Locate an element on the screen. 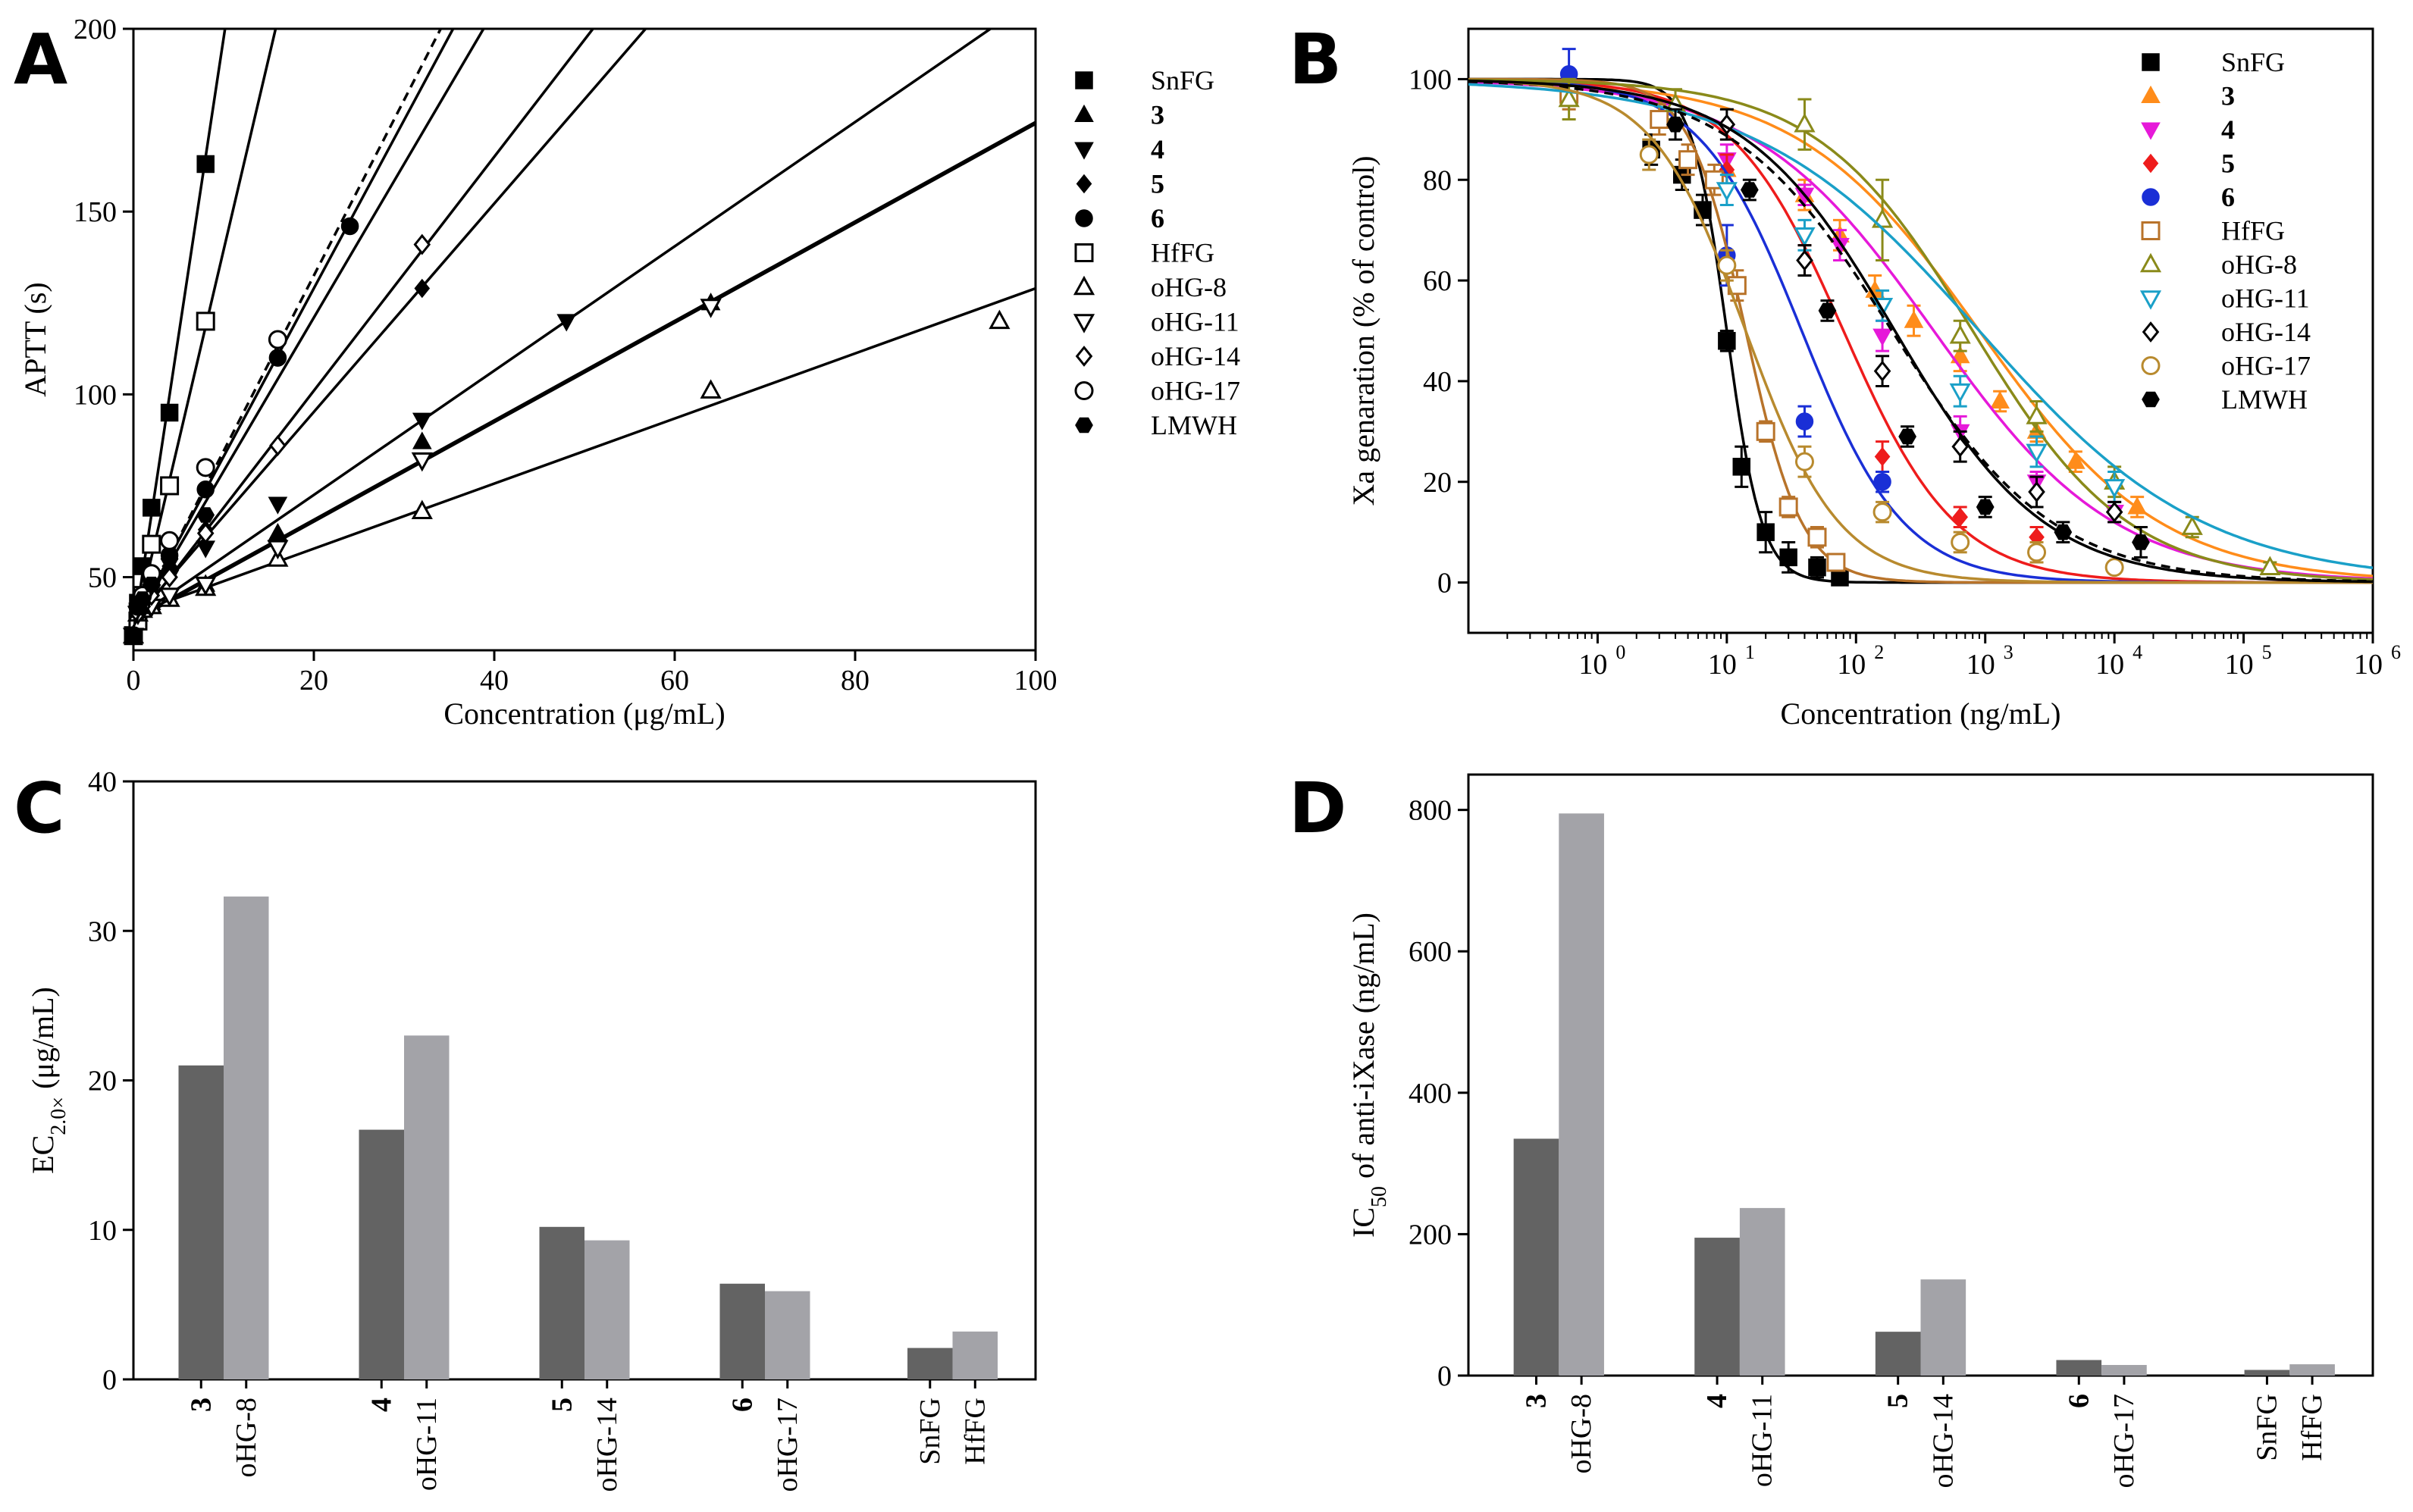  legend-label-6: 6 is located at coordinates (2228, 197).